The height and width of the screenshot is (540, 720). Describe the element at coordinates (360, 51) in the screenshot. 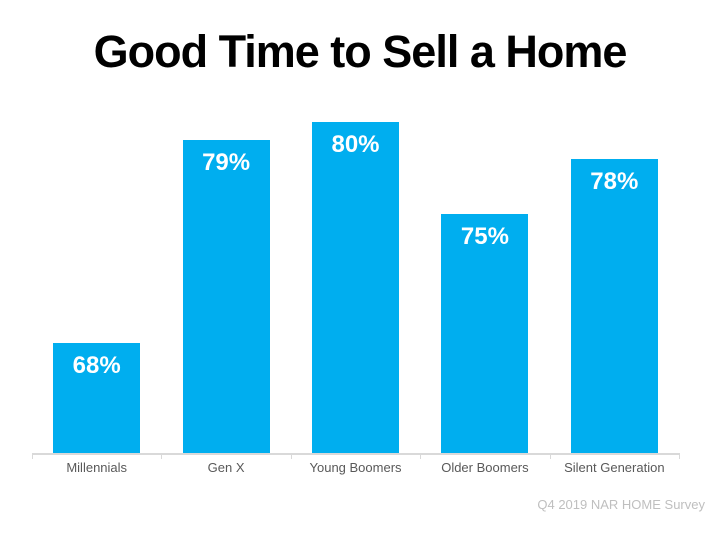

I see `chart-title: Good Time to Sell a Home` at that location.